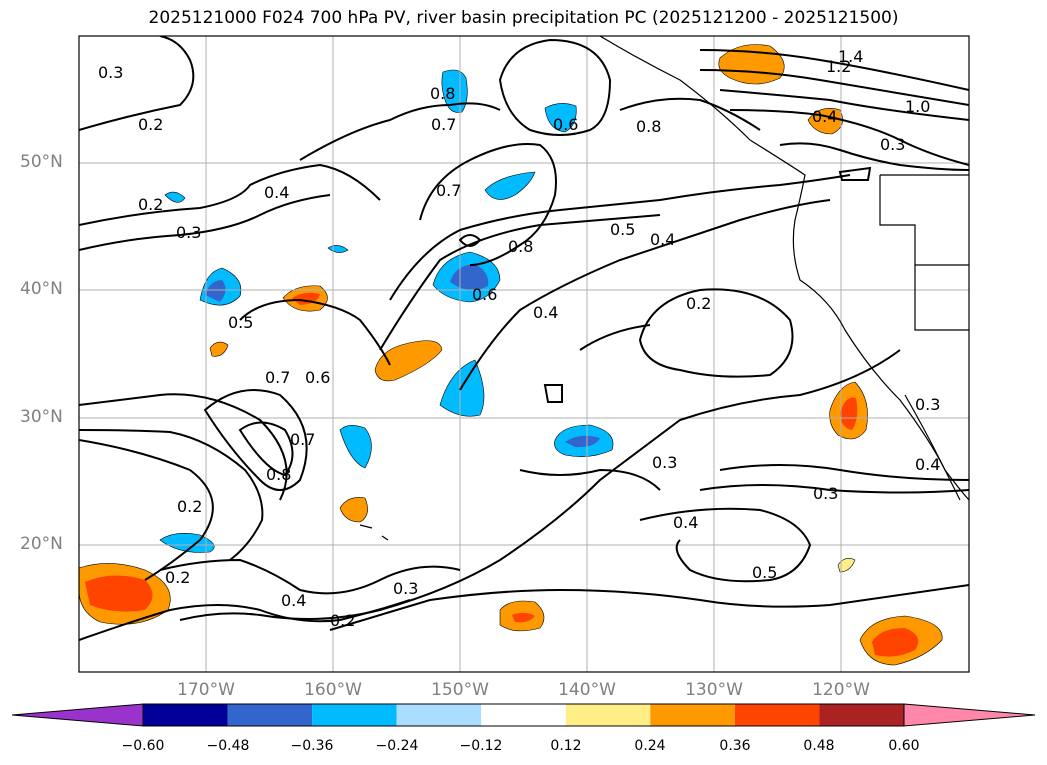 This screenshot has height=765, width=1047. Describe the element at coordinates (735, 746) in the screenshot. I see `colorbar-tick-label: 0.36` at that location.